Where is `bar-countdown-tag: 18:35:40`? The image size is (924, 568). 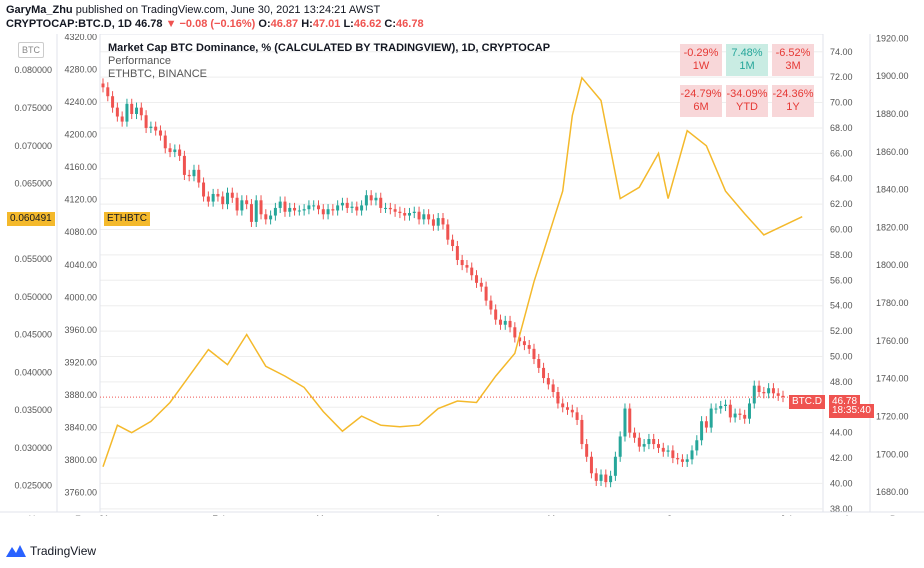 bar-countdown-tag: 18:35:40 is located at coordinates (851, 411).